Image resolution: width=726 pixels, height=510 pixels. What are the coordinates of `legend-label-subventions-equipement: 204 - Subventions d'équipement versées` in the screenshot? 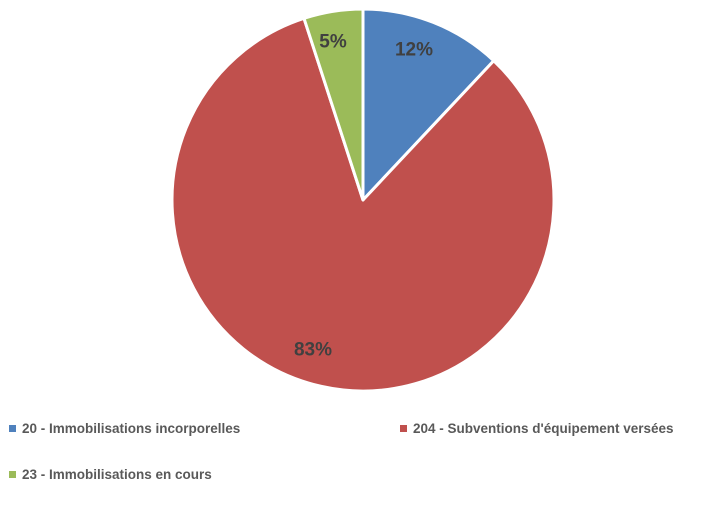 It's located at (543, 428).